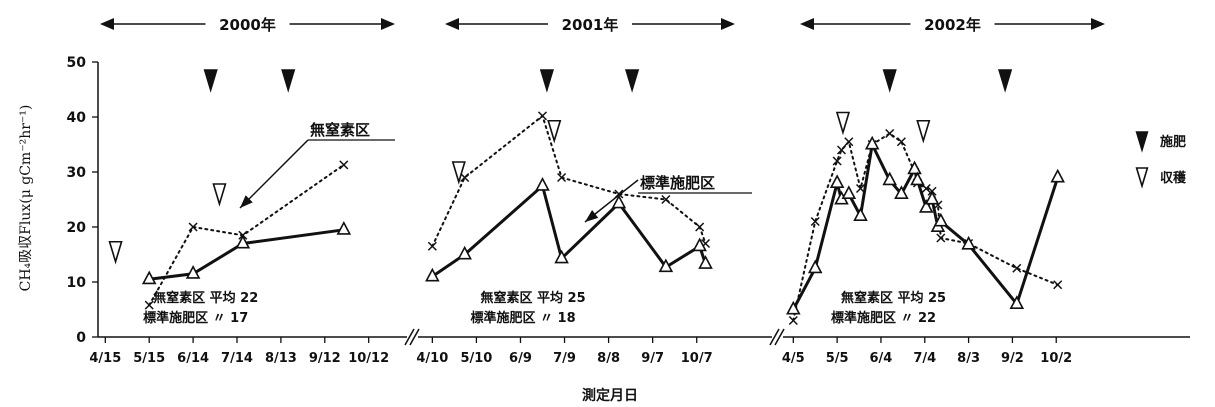 This screenshot has width=1215, height=407. I want to click on x-tick-label: 6/14, so click(193, 358).